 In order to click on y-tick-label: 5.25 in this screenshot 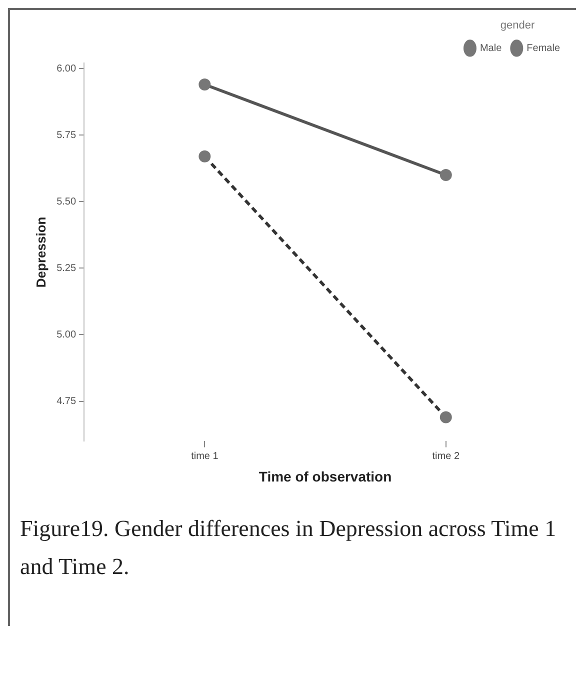, I will do `click(66, 268)`.